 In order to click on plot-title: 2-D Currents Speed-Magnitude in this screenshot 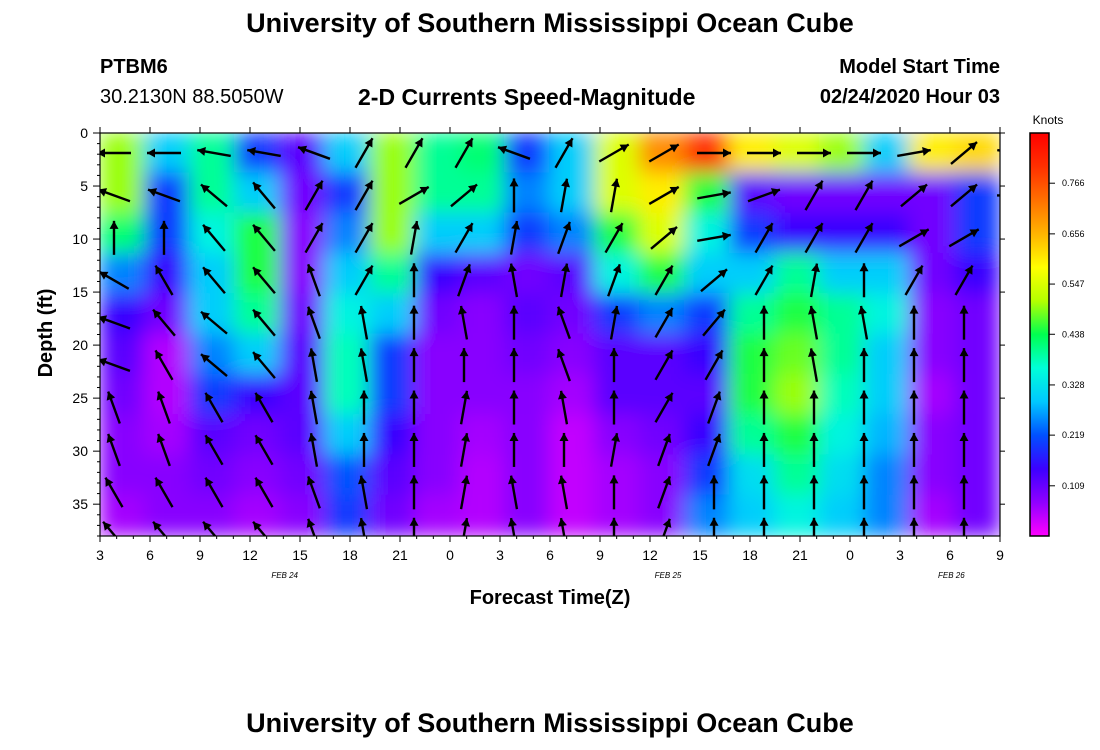, I will do `click(527, 97)`.